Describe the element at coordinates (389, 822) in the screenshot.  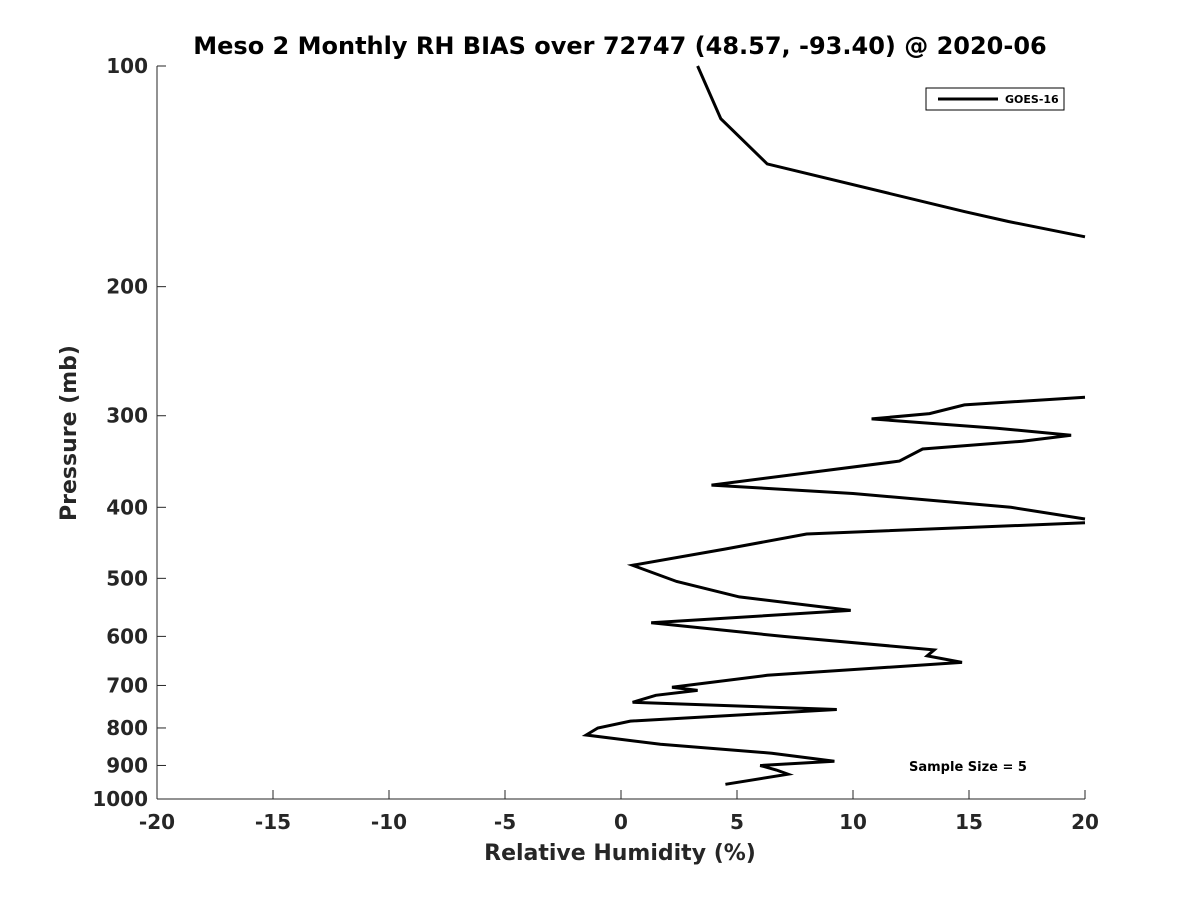
I see `x-tick-label: -10` at that location.